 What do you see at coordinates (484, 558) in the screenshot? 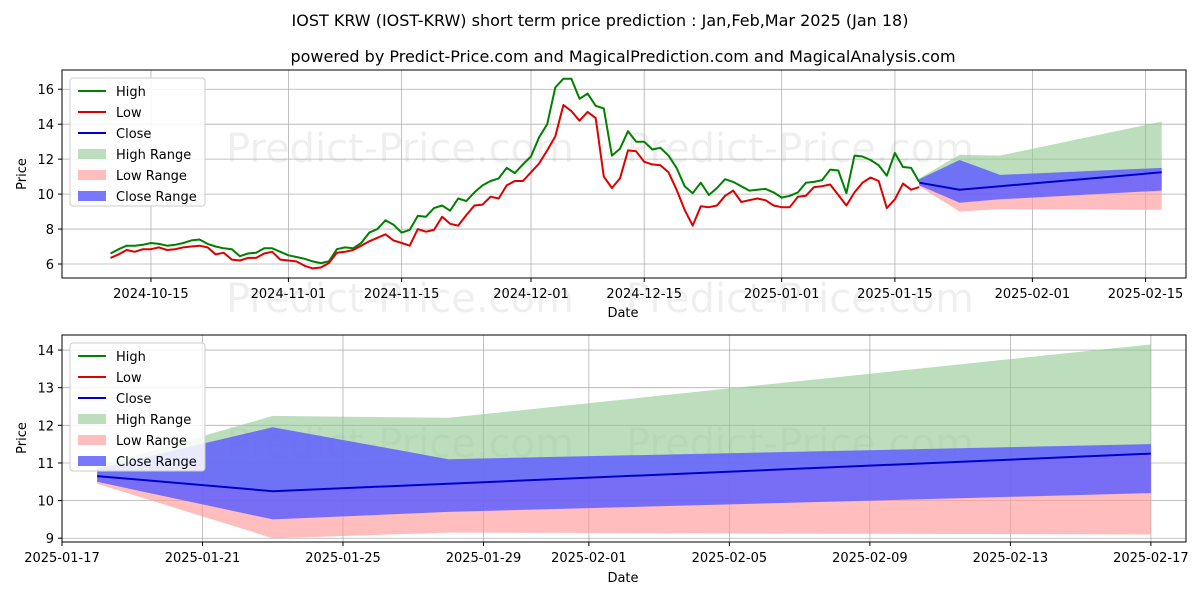
I see `x-tick-label: 2025-01-29` at bounding box center [484, 558].